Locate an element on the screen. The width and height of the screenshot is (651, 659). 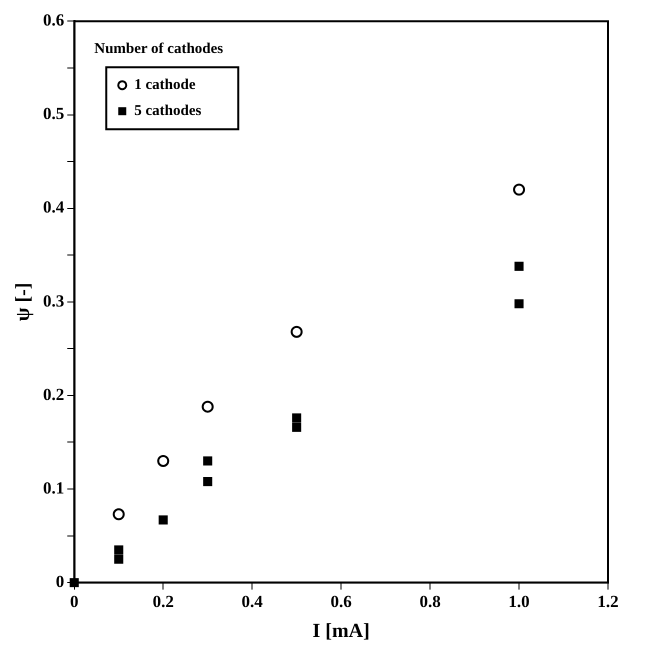
legend-label: 5 cathodes is located at coordinates (168, 111).